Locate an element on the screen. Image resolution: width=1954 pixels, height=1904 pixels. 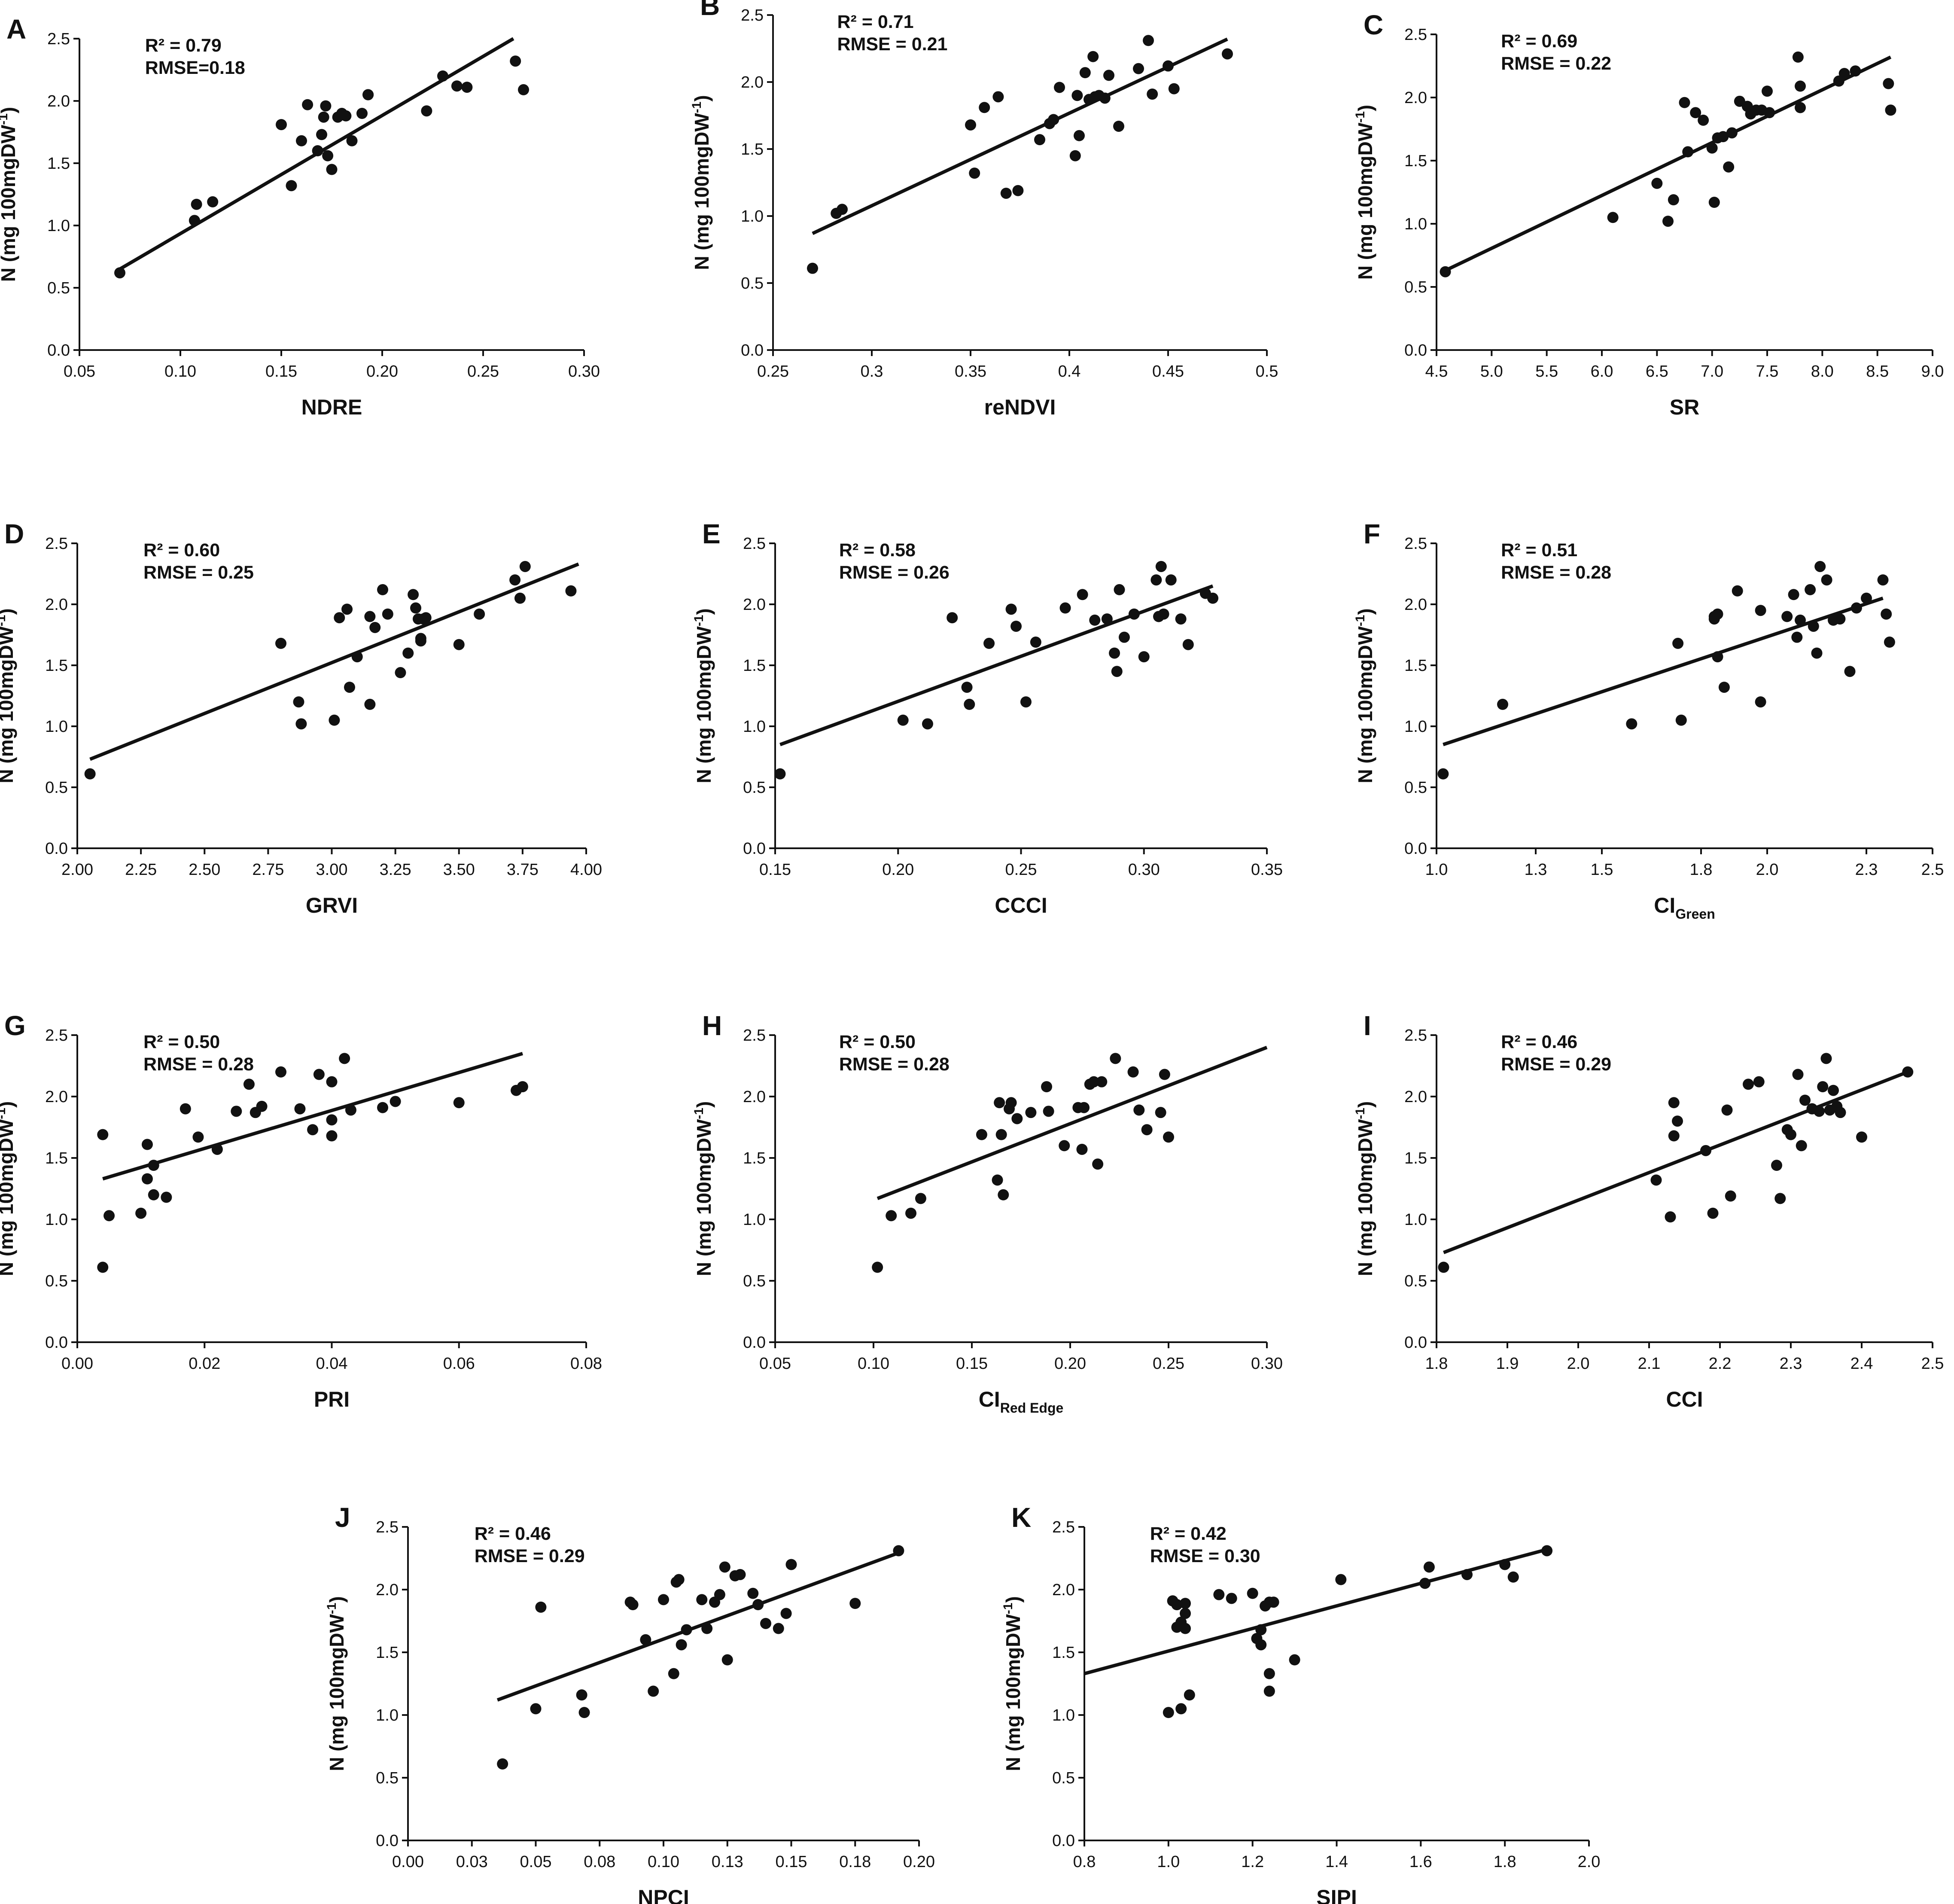
x-axis-label: NPCI is located at coordinates (663, 1895).